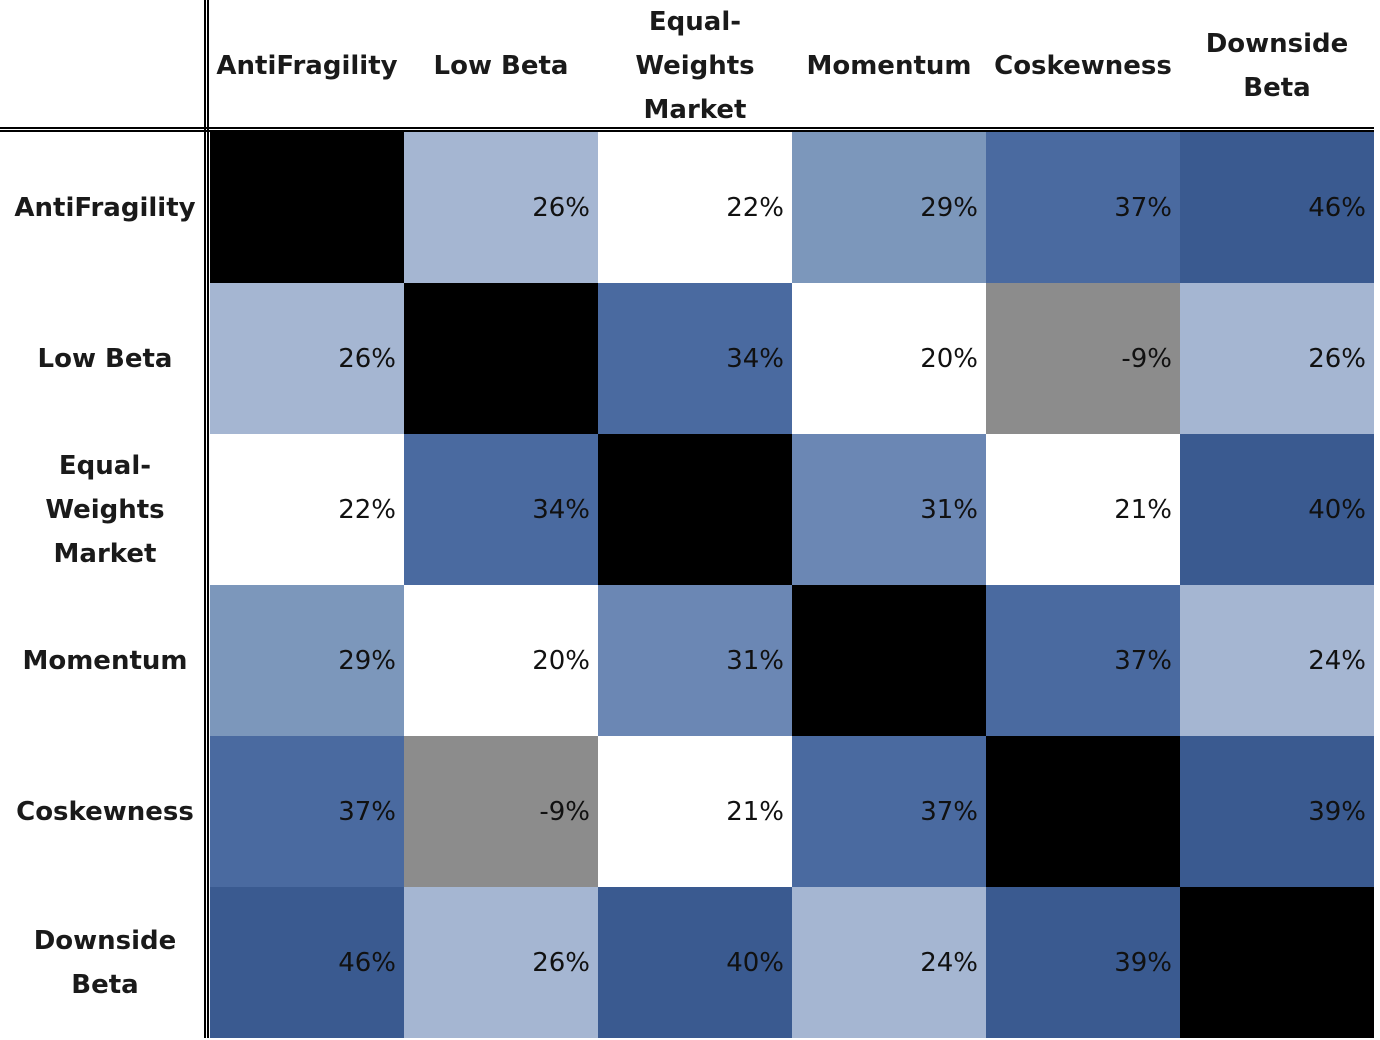 Image resolution: width=1380 pixels, height=1040 pixels. What do you see at coordinates (501, 66) in the screenshot?
I see `column-header: Low Beta` at bounding box center [501, 66].